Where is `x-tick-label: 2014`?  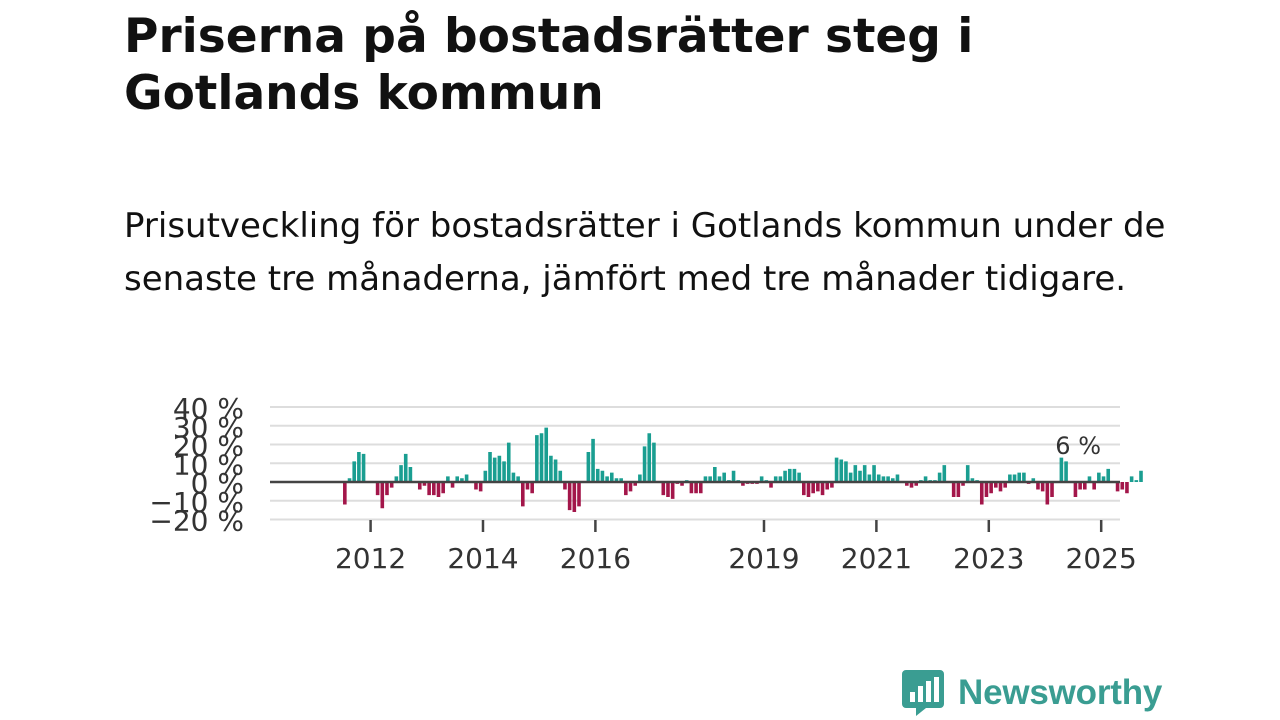
x-tick-label: 2014 is located at coordinates (482, 558).